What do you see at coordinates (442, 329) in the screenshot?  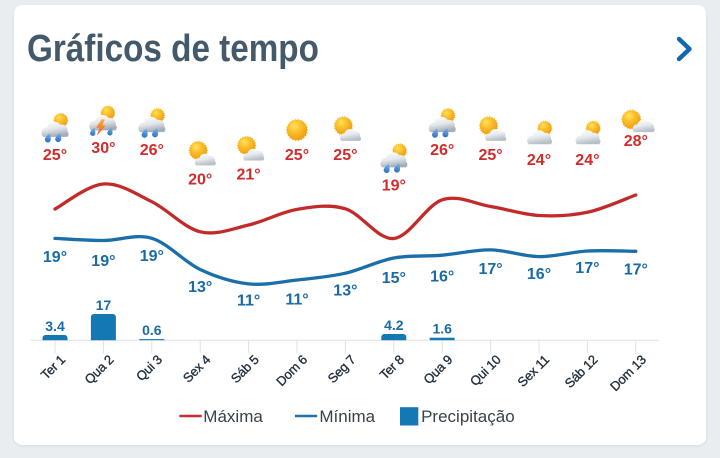 I see `svg-text: 1.6` at bounding box center [442, 329].